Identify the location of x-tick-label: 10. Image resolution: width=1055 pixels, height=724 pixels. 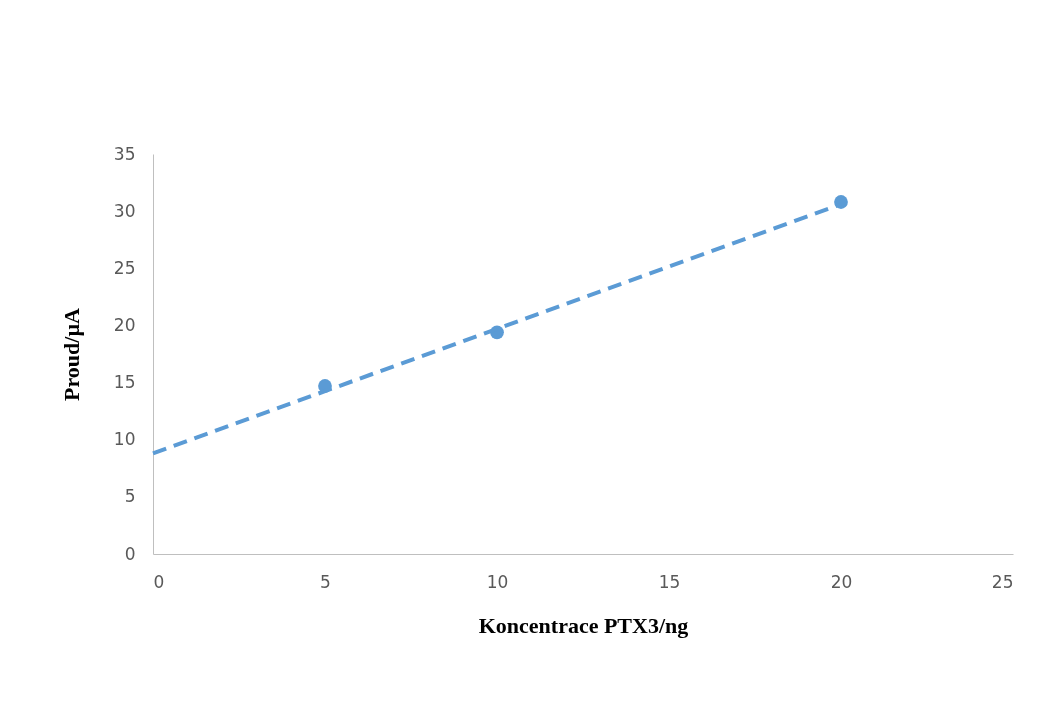
(497, 581).